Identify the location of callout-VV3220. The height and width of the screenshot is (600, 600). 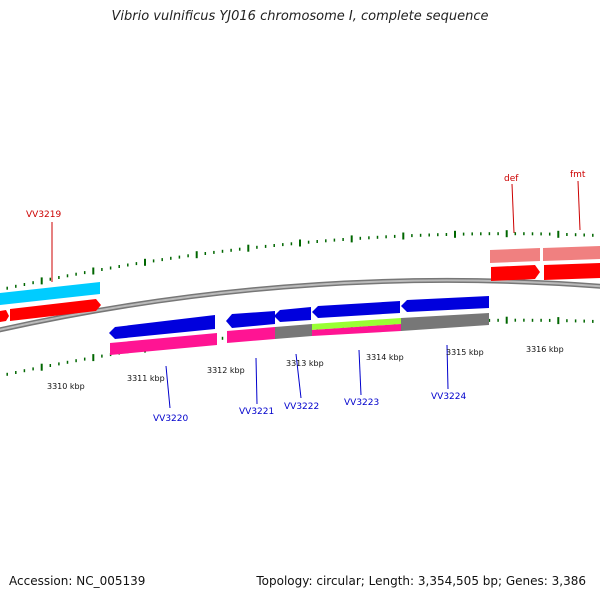
(168, 387).